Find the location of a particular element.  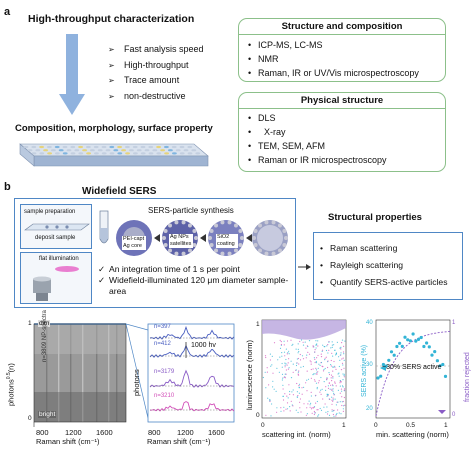

feature-item: High-throughput is located at coordinates (156, 66).